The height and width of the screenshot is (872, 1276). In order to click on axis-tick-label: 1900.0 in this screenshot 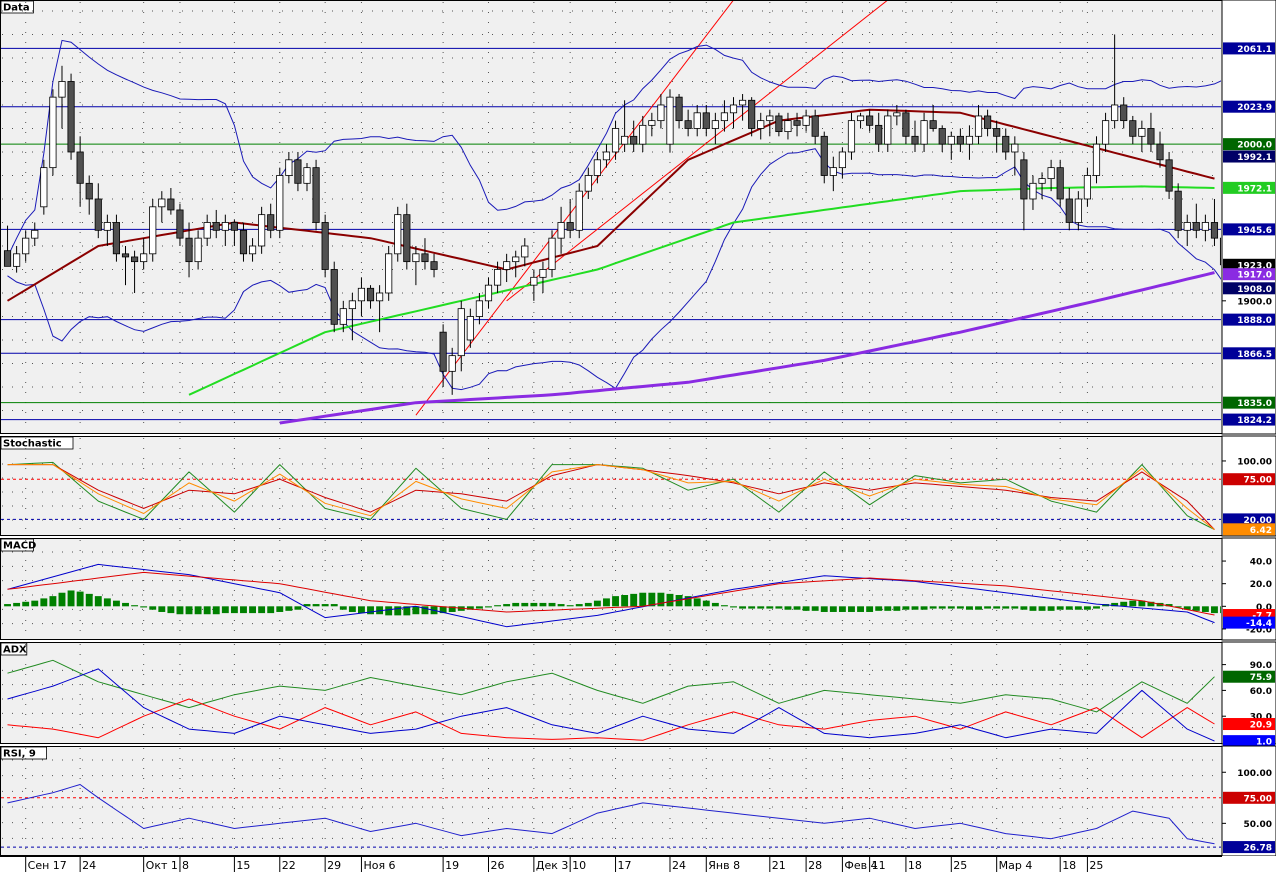, I will do `click(1254, 302)`.